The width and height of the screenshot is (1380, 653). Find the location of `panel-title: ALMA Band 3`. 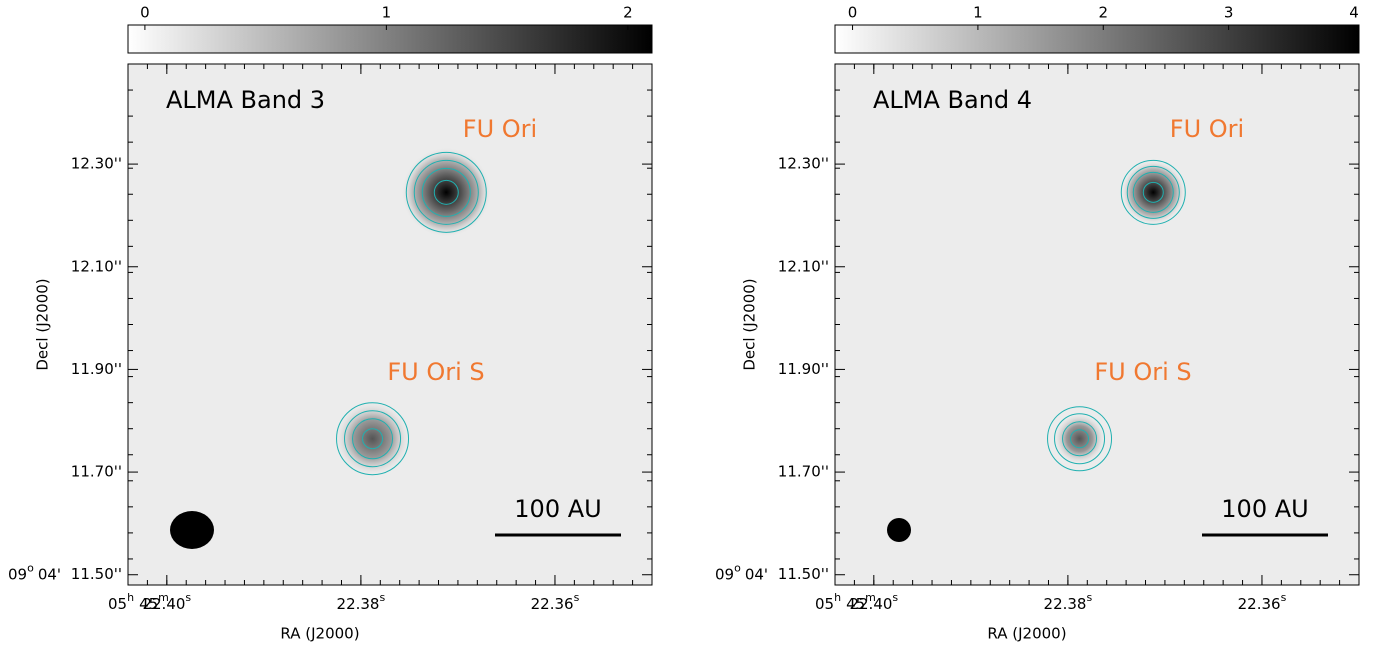

panel-title: ALMA Band 3 is located at coordinates (245, 100).